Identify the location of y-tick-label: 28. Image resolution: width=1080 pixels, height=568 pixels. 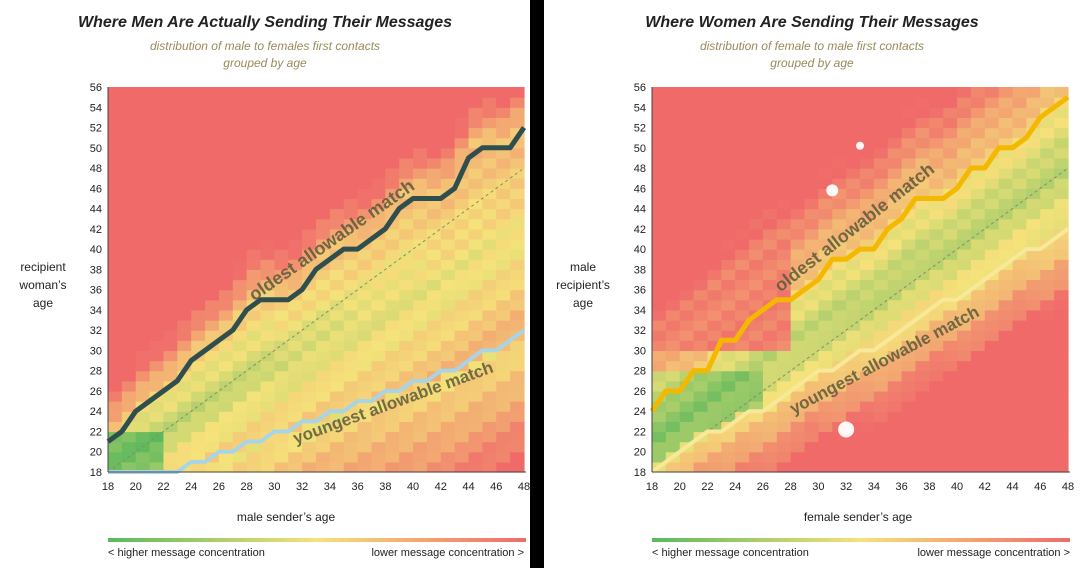
(96, 372).